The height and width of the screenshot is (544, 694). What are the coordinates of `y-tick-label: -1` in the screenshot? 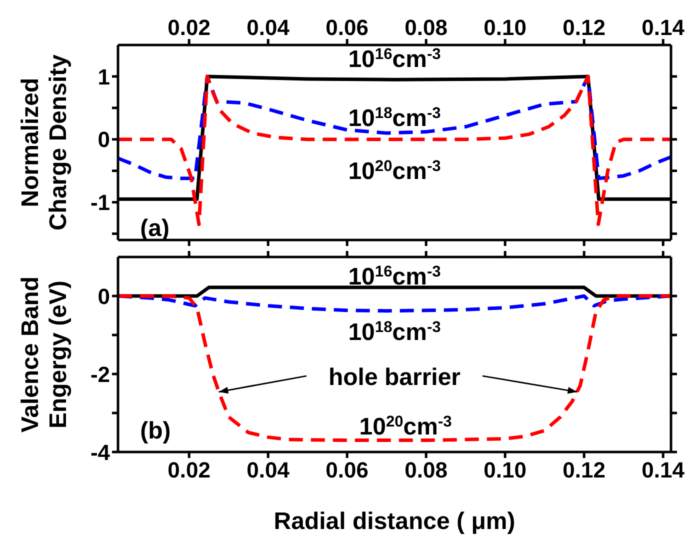 It's located at (100, 203).